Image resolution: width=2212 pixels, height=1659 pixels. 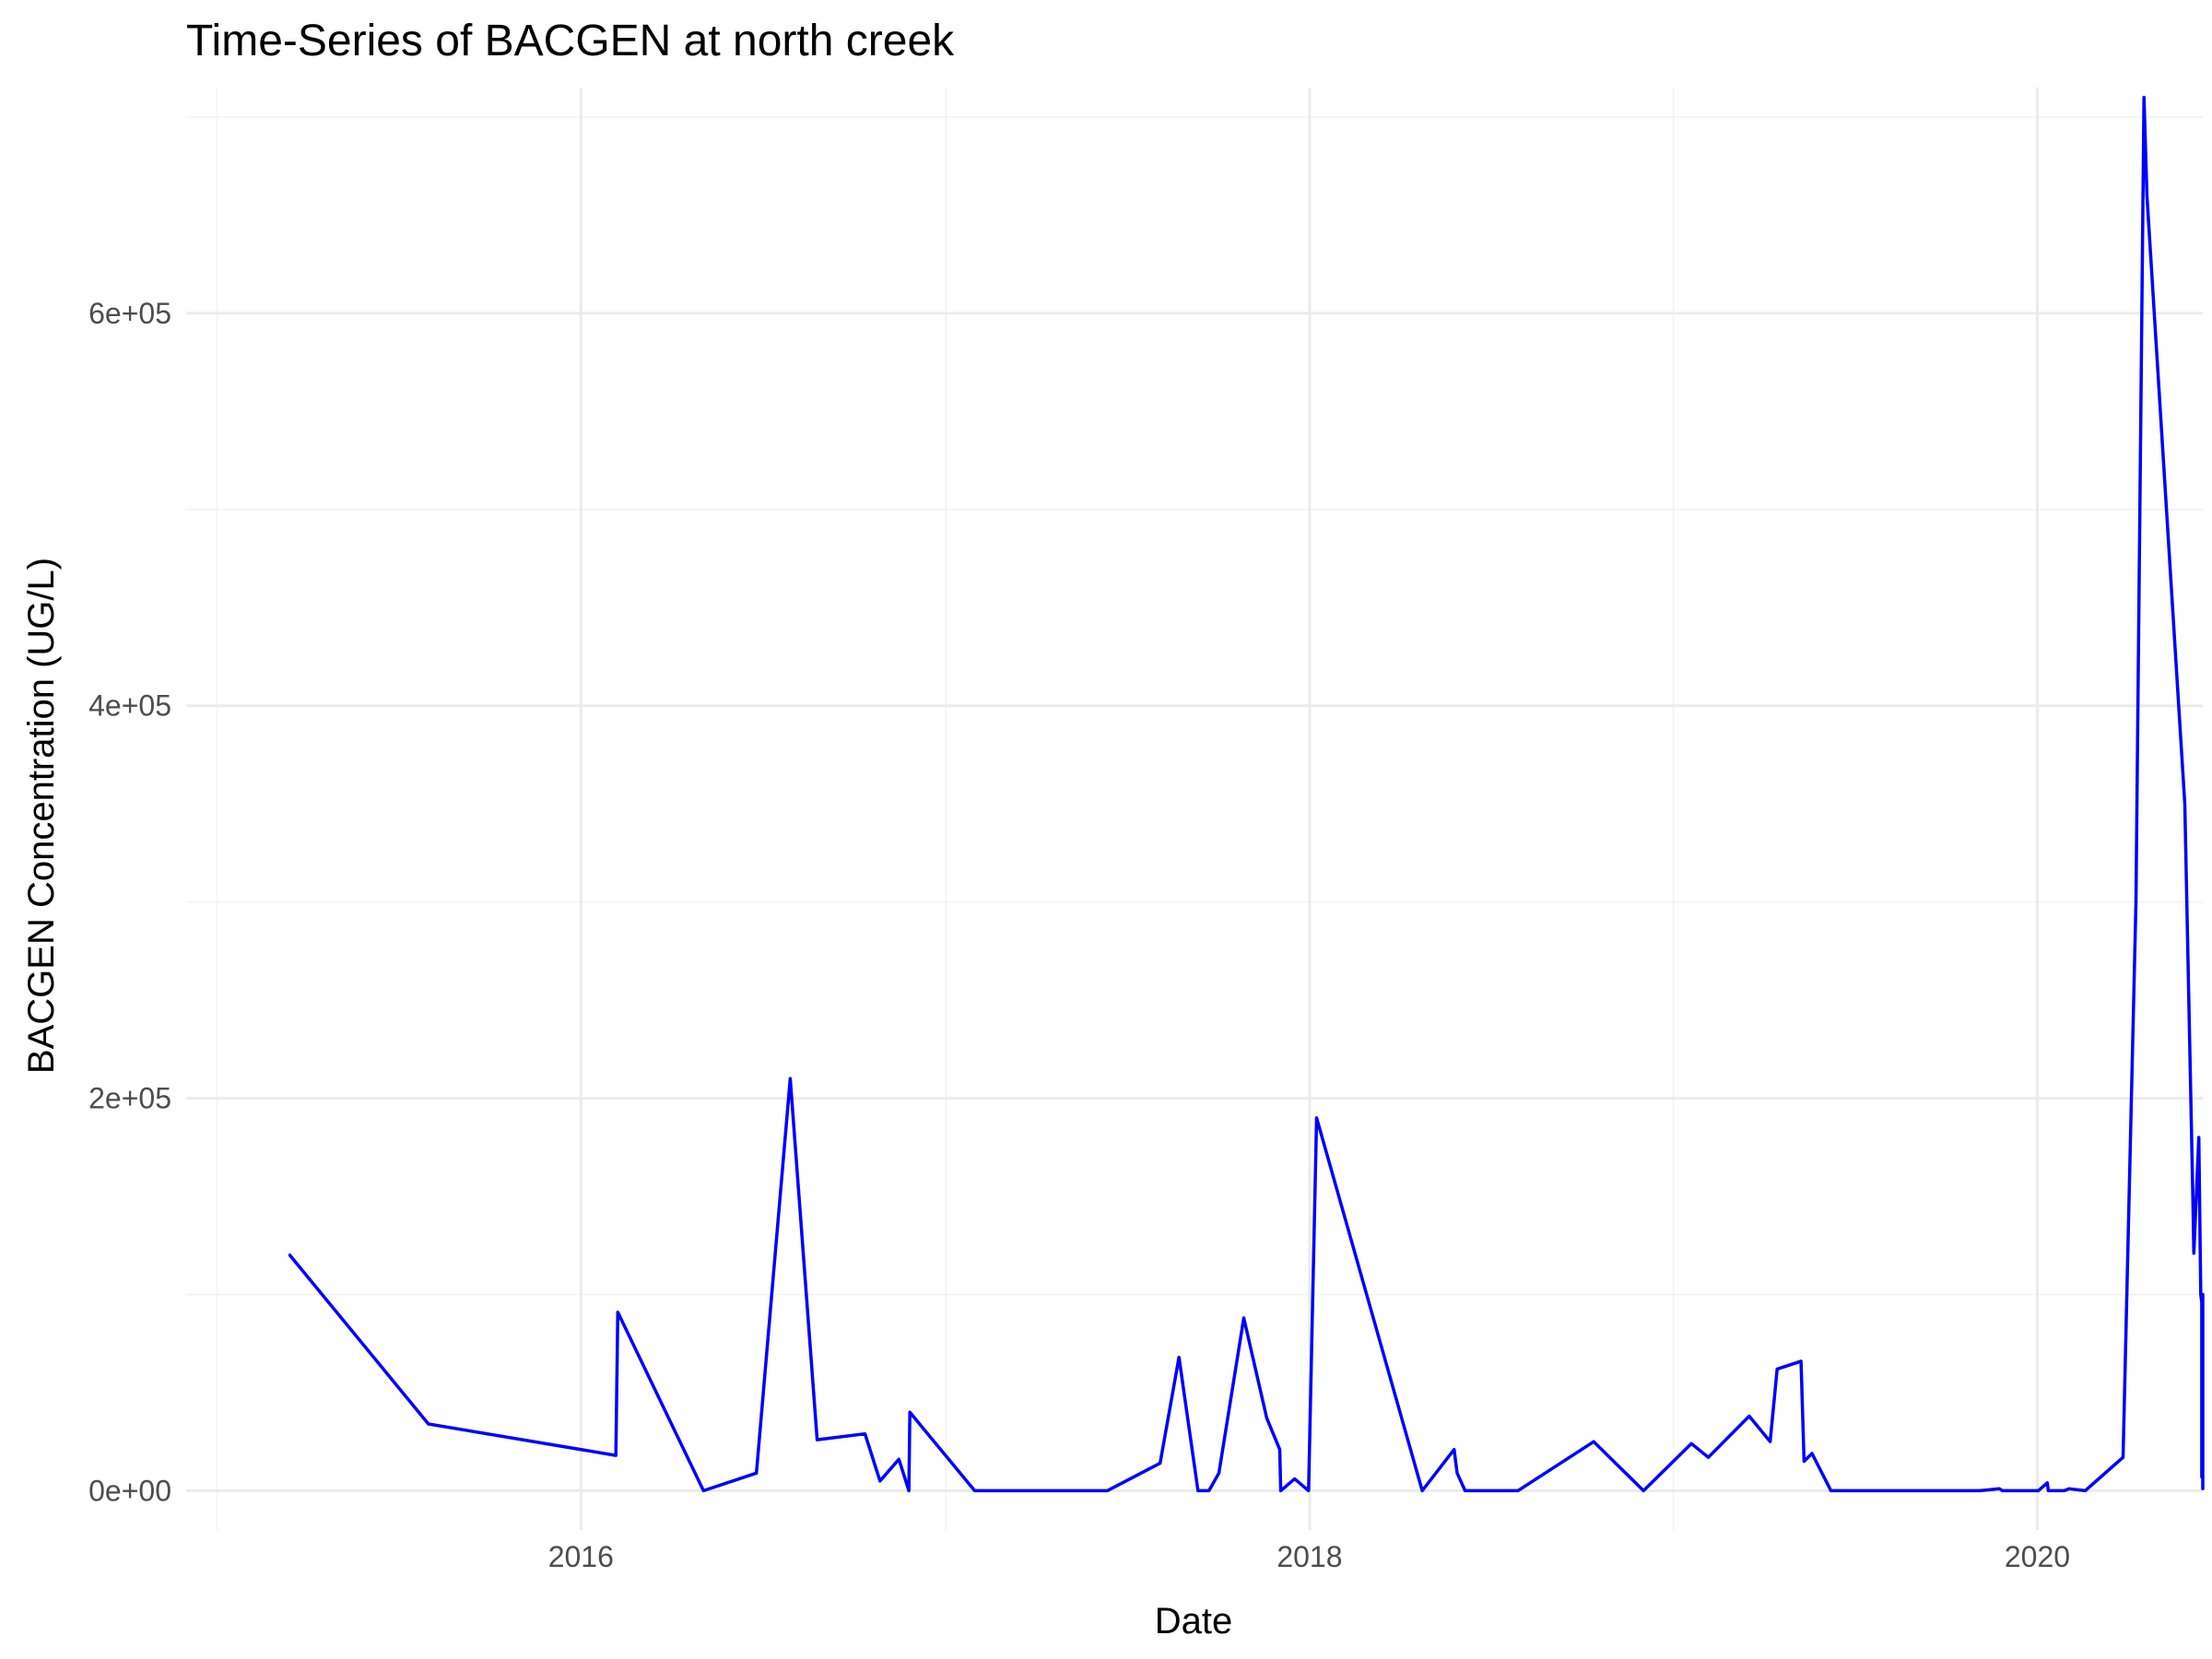 I want to click on y-tick-label: 0e+00, so click(x=129, y=1490).